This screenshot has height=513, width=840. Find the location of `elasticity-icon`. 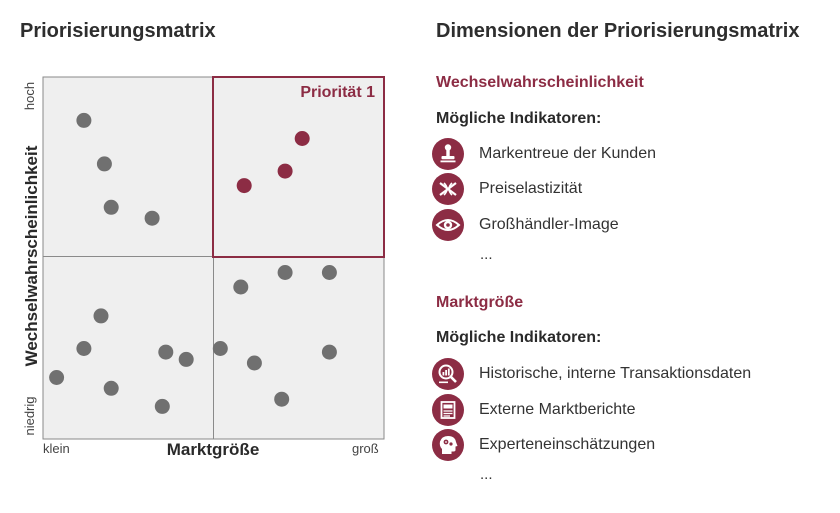

elasticity-icon is located at coordinates (448, 189).